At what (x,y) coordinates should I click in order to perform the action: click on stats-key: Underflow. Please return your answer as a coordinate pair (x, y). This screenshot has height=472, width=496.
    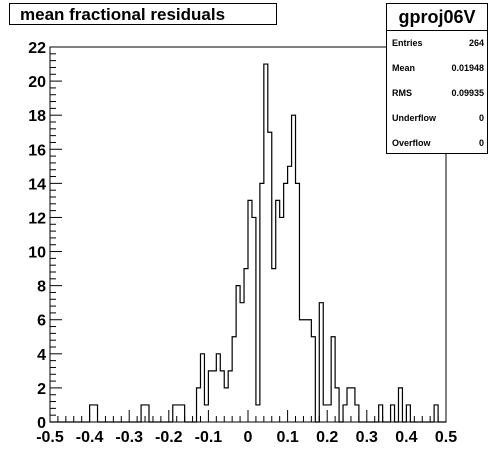
    Looking at the image, I should click on (414, 118).